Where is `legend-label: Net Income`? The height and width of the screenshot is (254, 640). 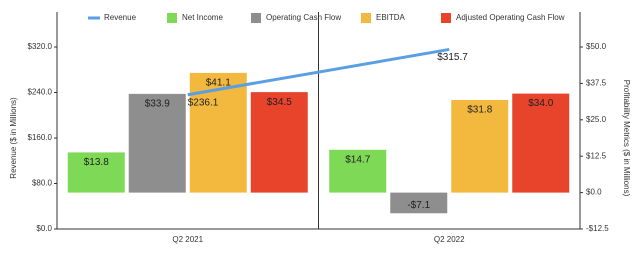
legend-label: Net Income is located at coordinates (202, 17).